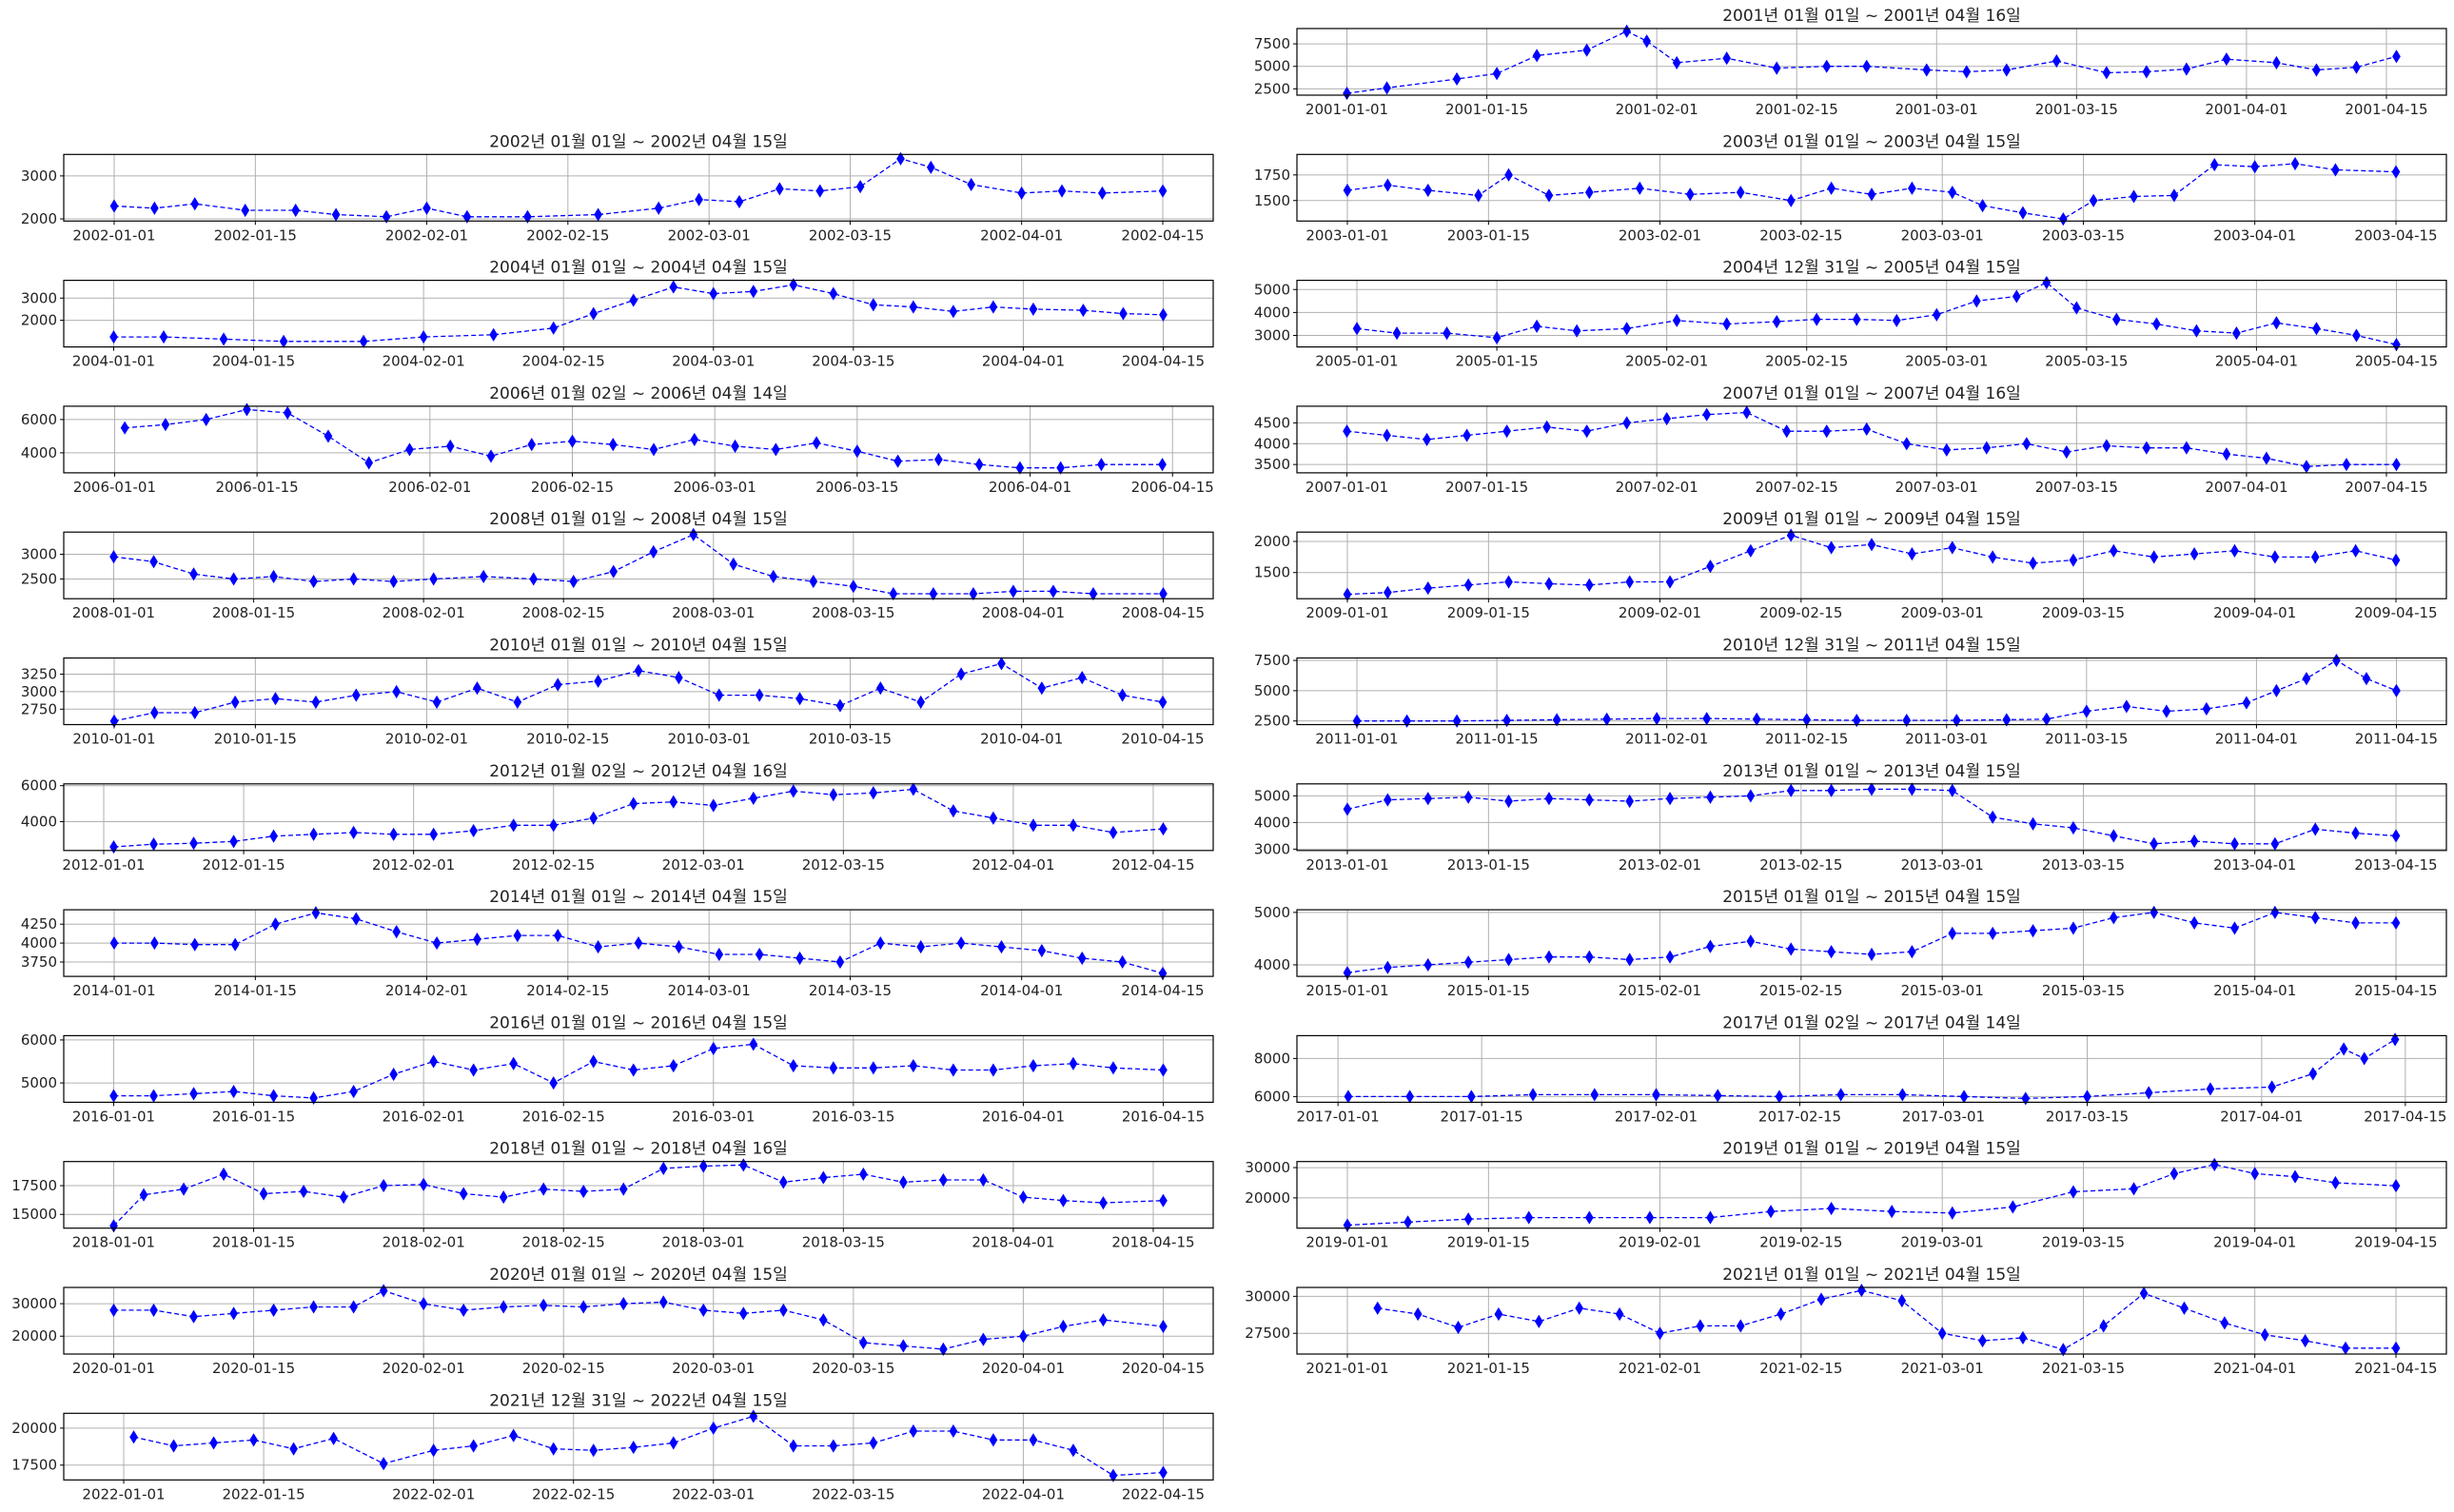 This screenshot has height=1512, width=2454. What do you see at coordinates (426, 990) in the screenshot?
I see `x-tick-label: 2014-02-01` at bounding box center [426, 990].